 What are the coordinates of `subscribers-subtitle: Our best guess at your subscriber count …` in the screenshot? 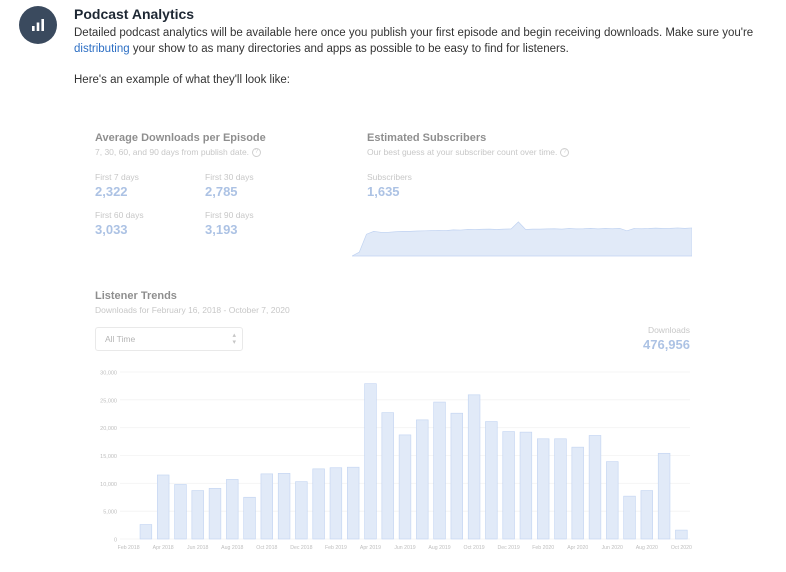 It's located at (468, 152).